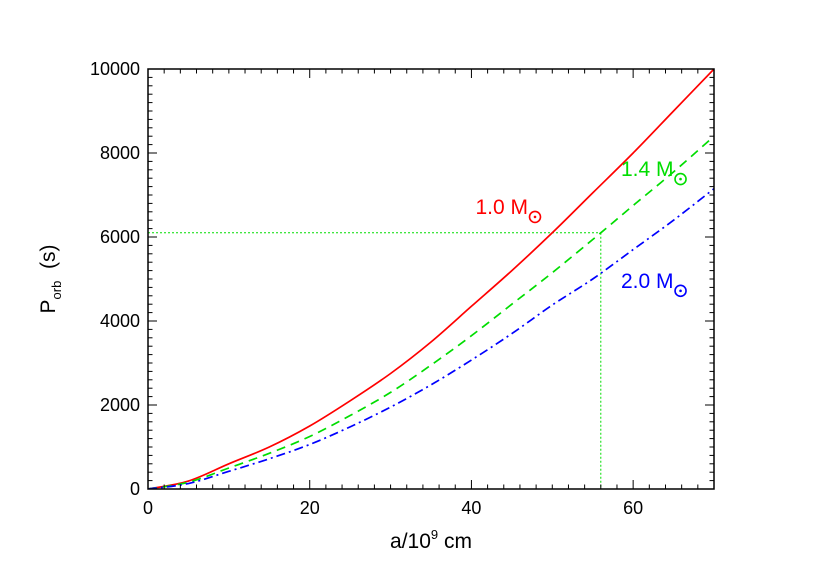 This screenshot has width=830, height=588. Describe the element at coordinates (471, 508) in the screenshot. I see `x-tick-label: 40` at that location.